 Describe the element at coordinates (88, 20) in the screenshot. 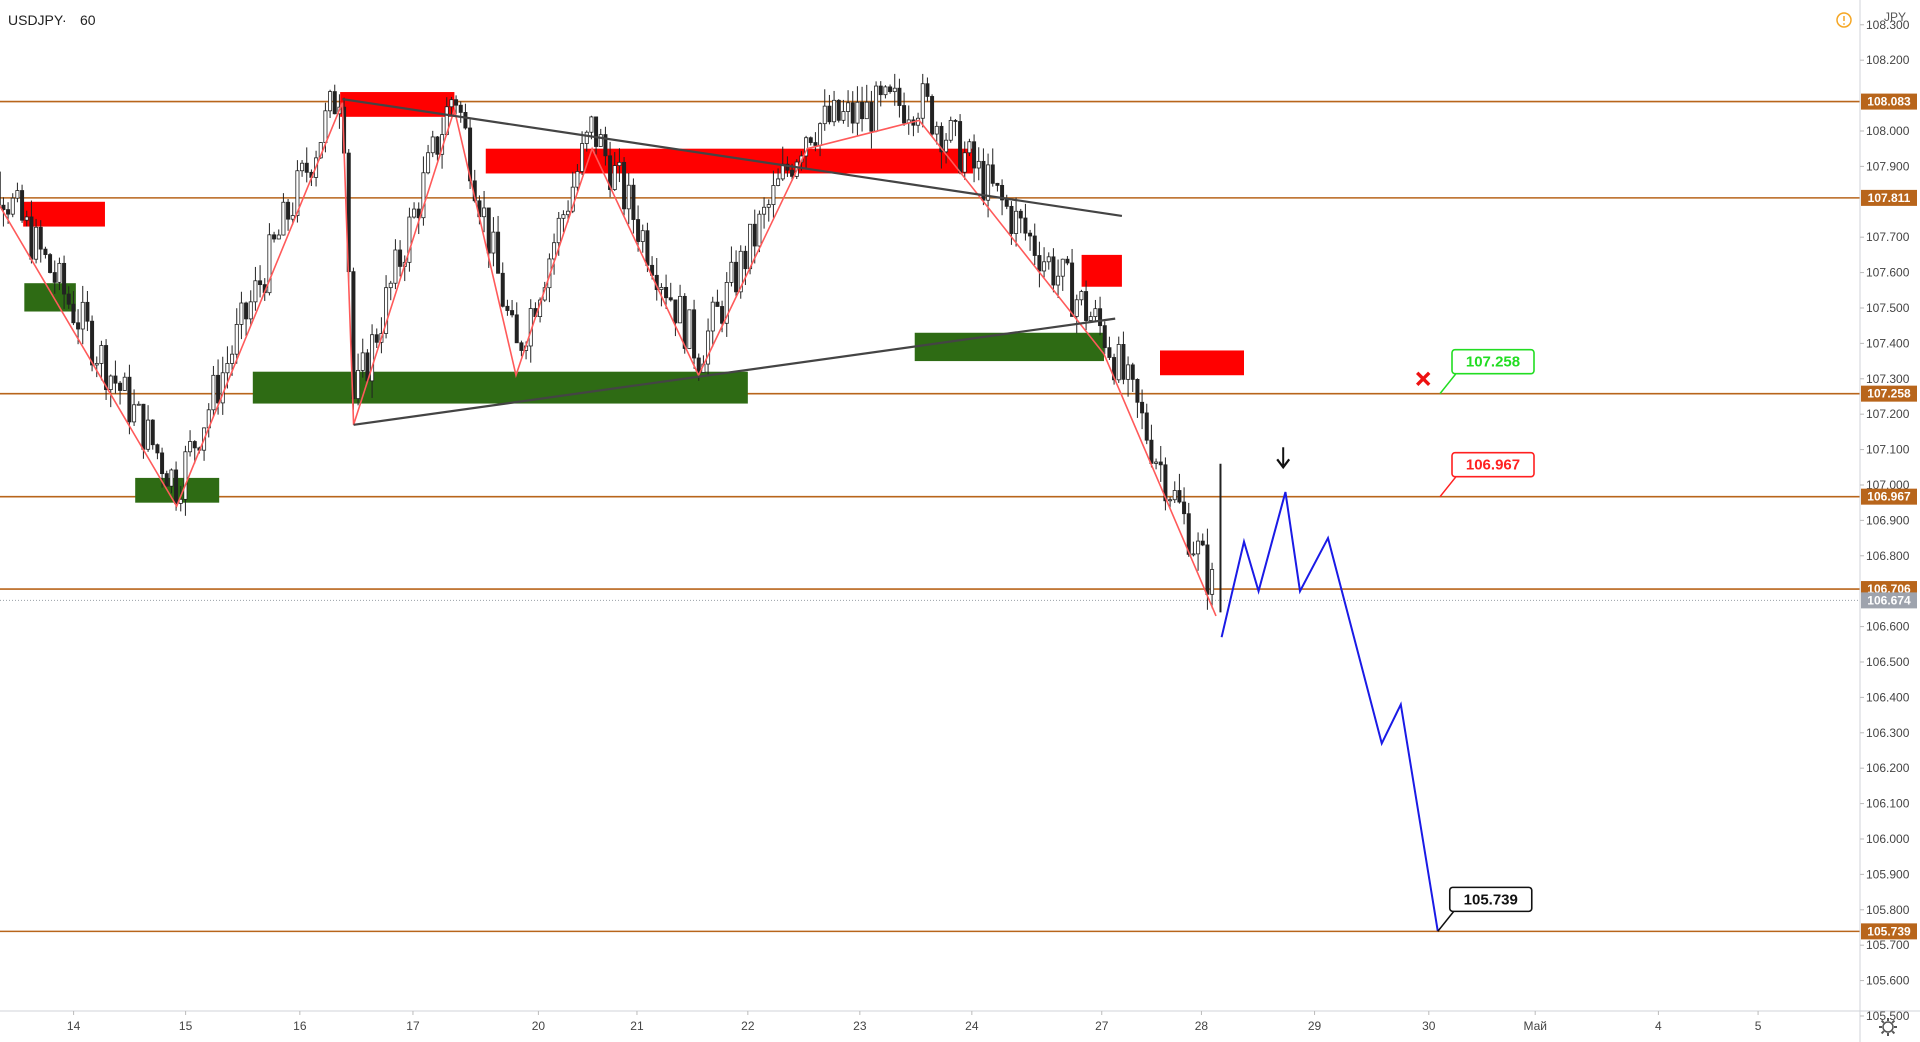

I see `chart-title-interval: 60` at that location.